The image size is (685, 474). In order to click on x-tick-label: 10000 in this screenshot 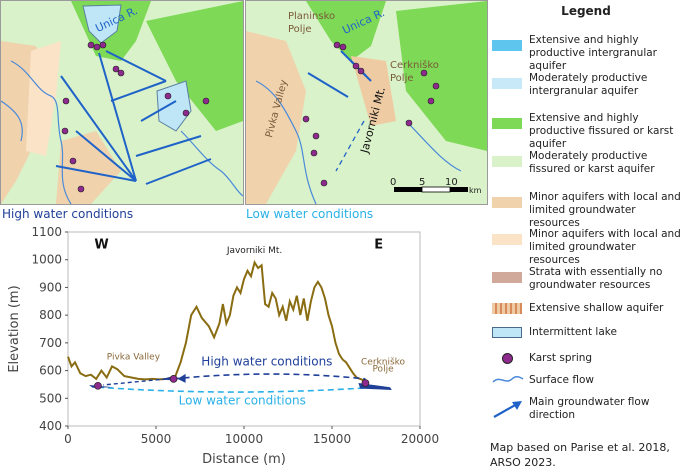, I will do `click(244, 439)`.